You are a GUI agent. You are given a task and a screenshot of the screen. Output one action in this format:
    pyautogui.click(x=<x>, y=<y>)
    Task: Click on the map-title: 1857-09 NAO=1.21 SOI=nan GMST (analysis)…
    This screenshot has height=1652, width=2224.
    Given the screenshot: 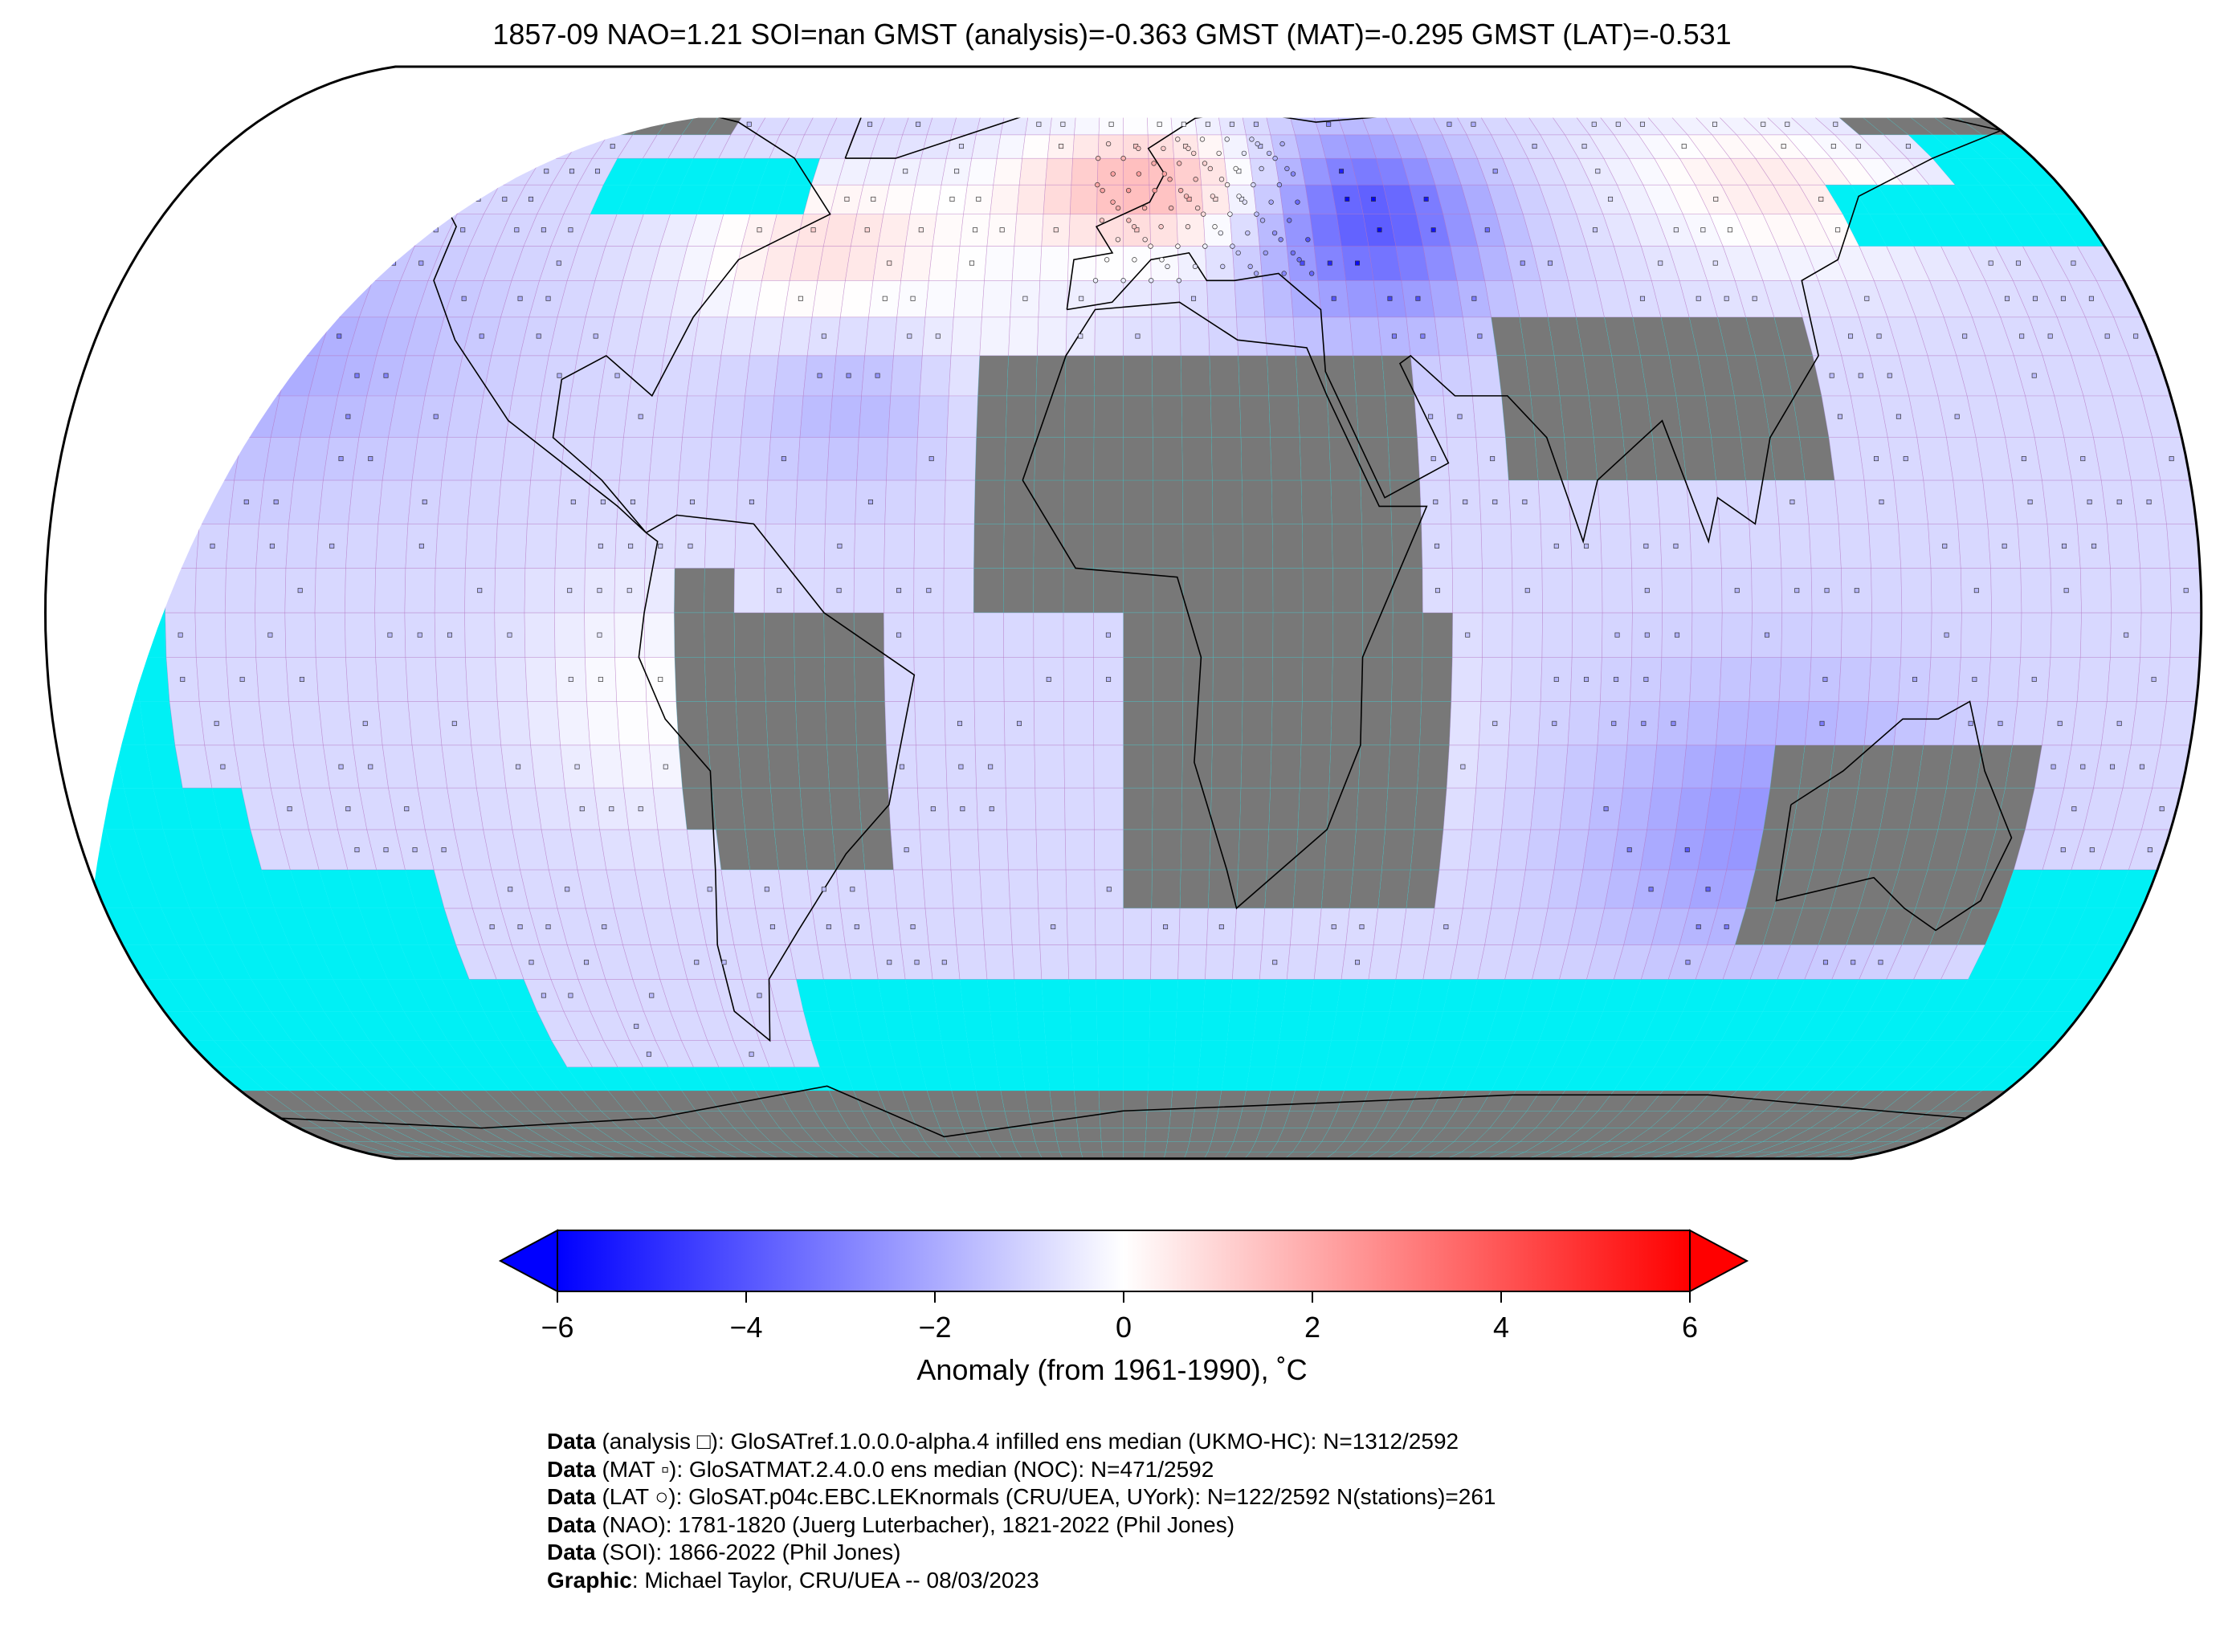 What is the action you would take?
    pyautogui.click(x=1112, y=34)
    